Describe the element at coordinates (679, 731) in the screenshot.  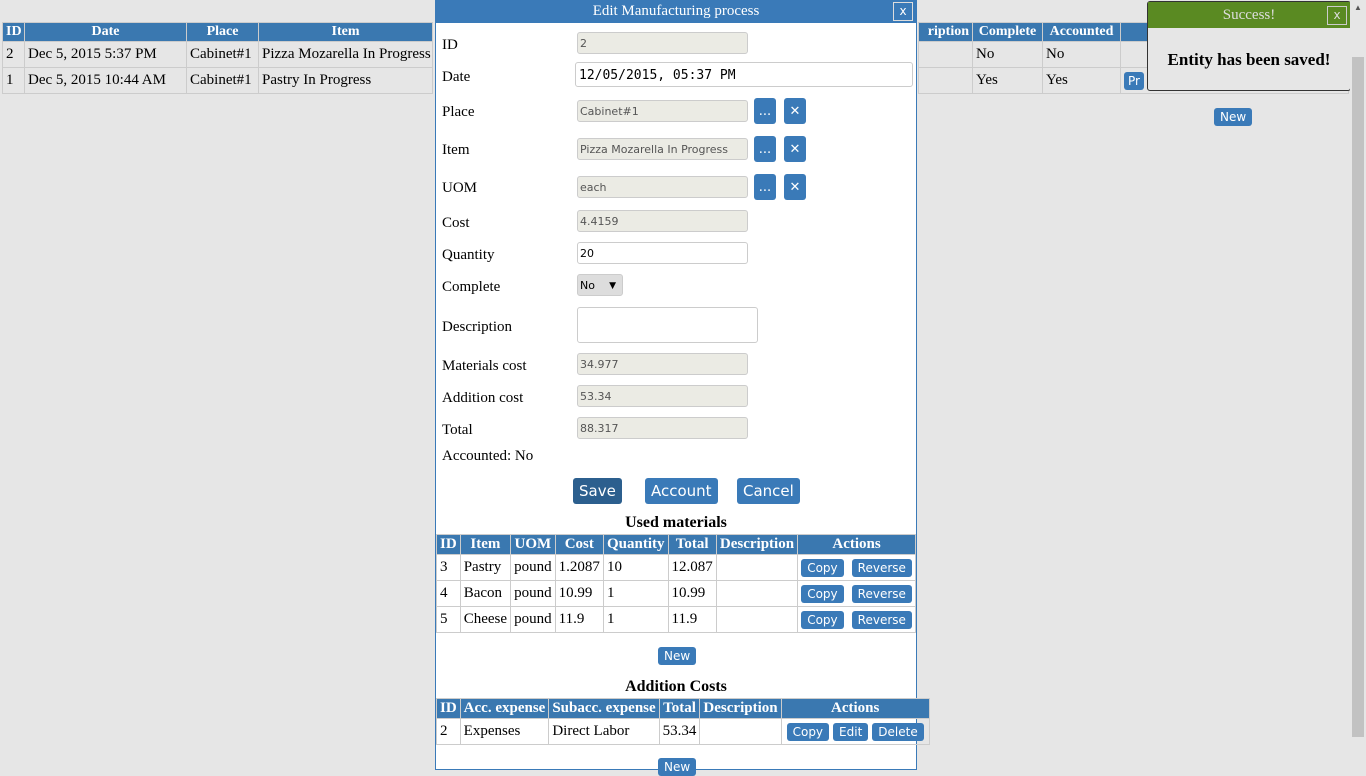
I see `cell-total: 53.34` at that location.